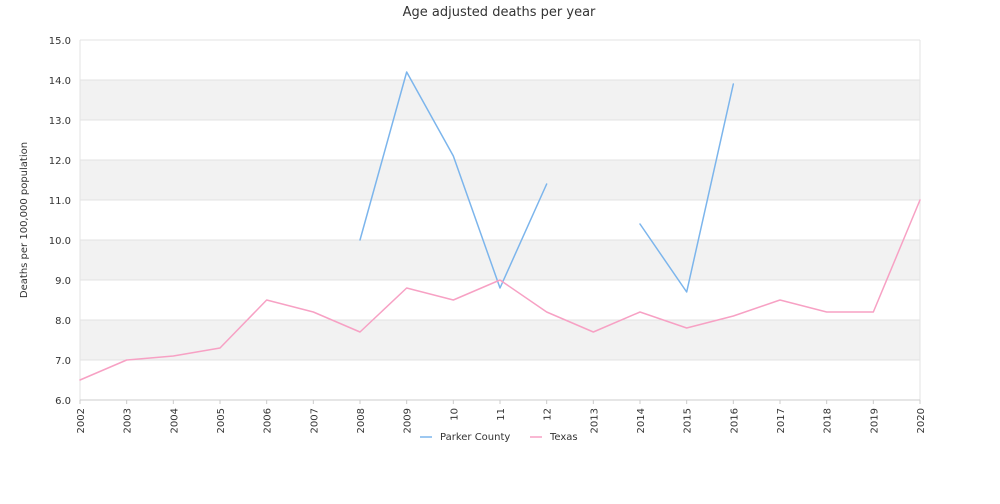 Image resolution: width=1000 pixels, height=504 pixels. I want to click on x-tick-label: 2005, so click(221, 420).